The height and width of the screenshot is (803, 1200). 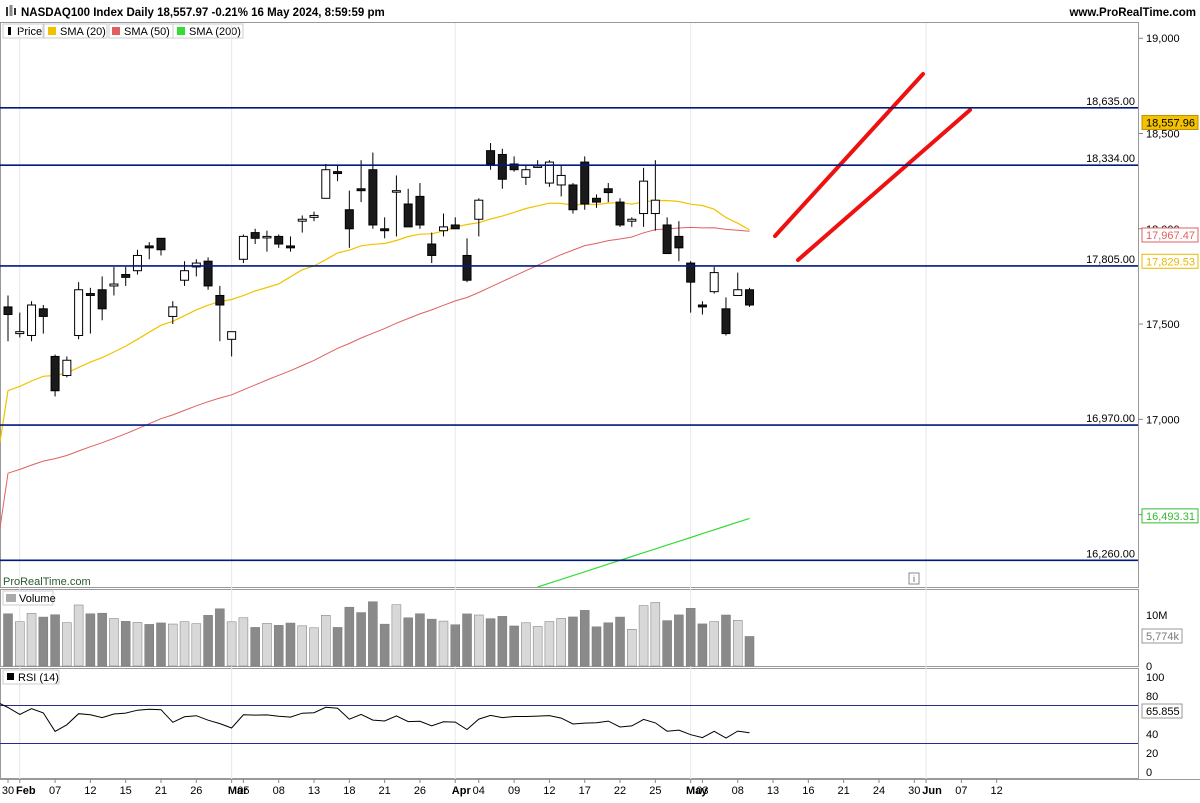 I want to click on info-icon: i, so click(x=914, y=578).